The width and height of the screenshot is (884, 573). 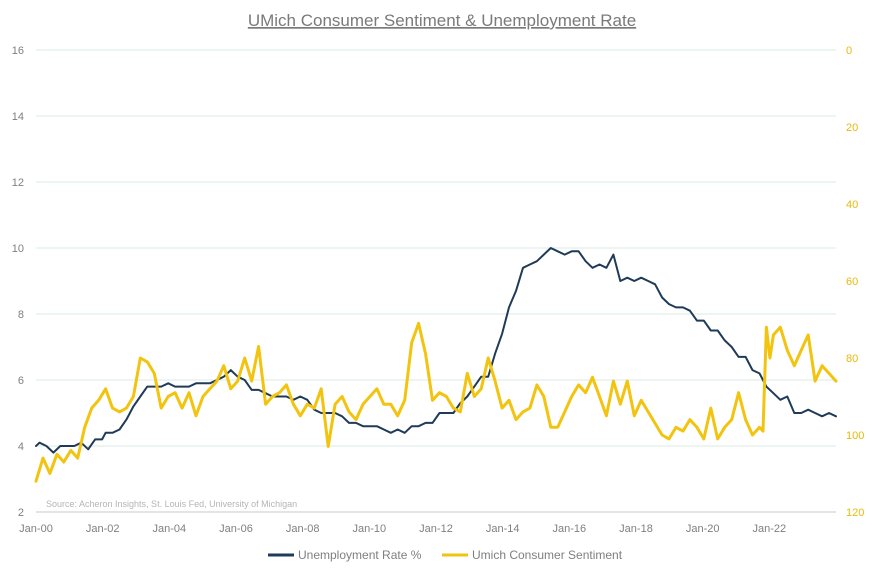 I want to click on x-tick-label: Jan-14, so click(x=503, y=529).